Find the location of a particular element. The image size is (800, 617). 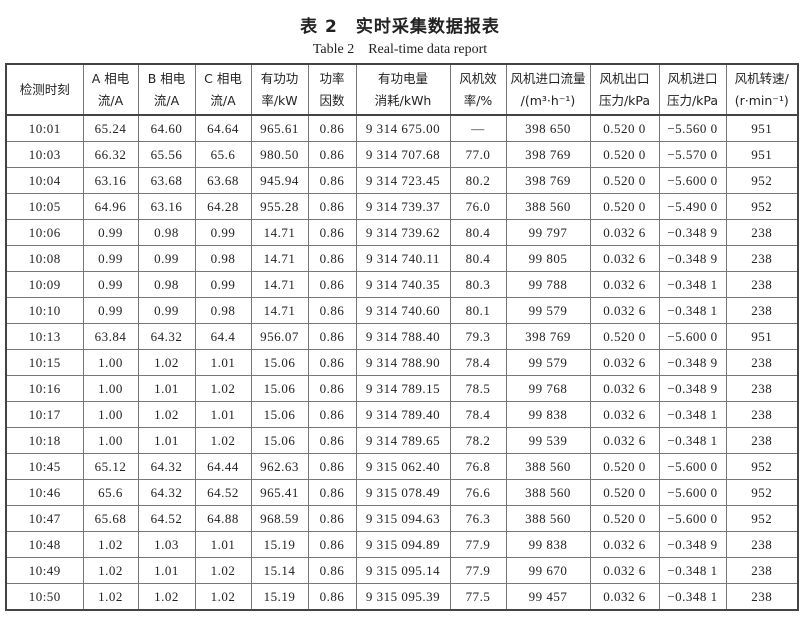

table-cell: 9 314 740.11 is located at coordinates (403, 258).